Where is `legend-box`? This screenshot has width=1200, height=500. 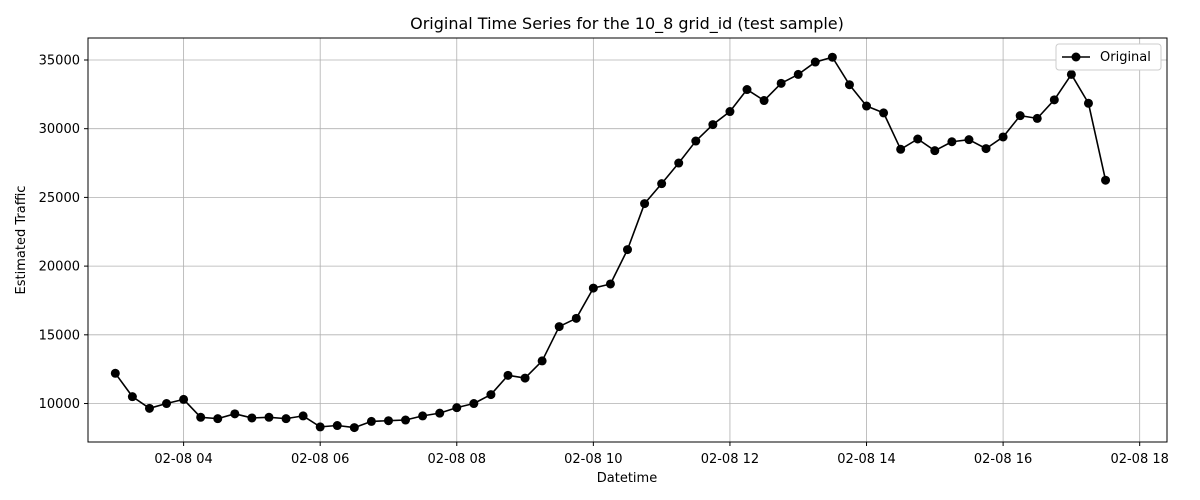
legend-box is located at coordinates (1108, 57).